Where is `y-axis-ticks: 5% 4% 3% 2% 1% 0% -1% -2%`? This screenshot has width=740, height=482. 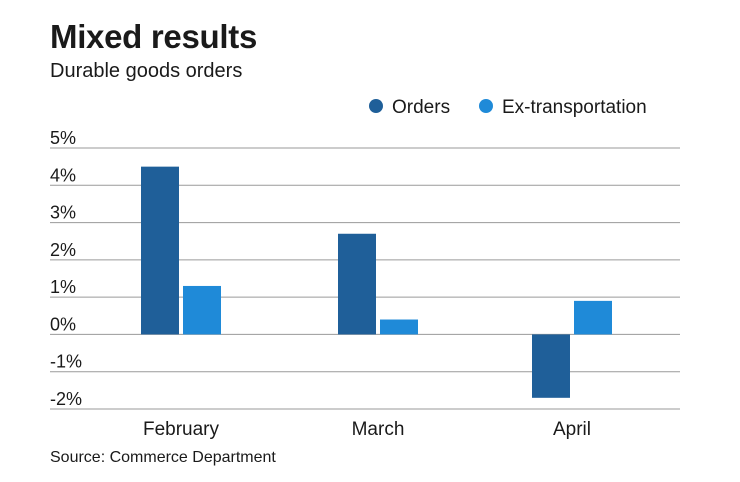 y-axis-ticks: 5% 4% 3% 2% 1% 0% -1% -2% is located at coordinates (66, 268).